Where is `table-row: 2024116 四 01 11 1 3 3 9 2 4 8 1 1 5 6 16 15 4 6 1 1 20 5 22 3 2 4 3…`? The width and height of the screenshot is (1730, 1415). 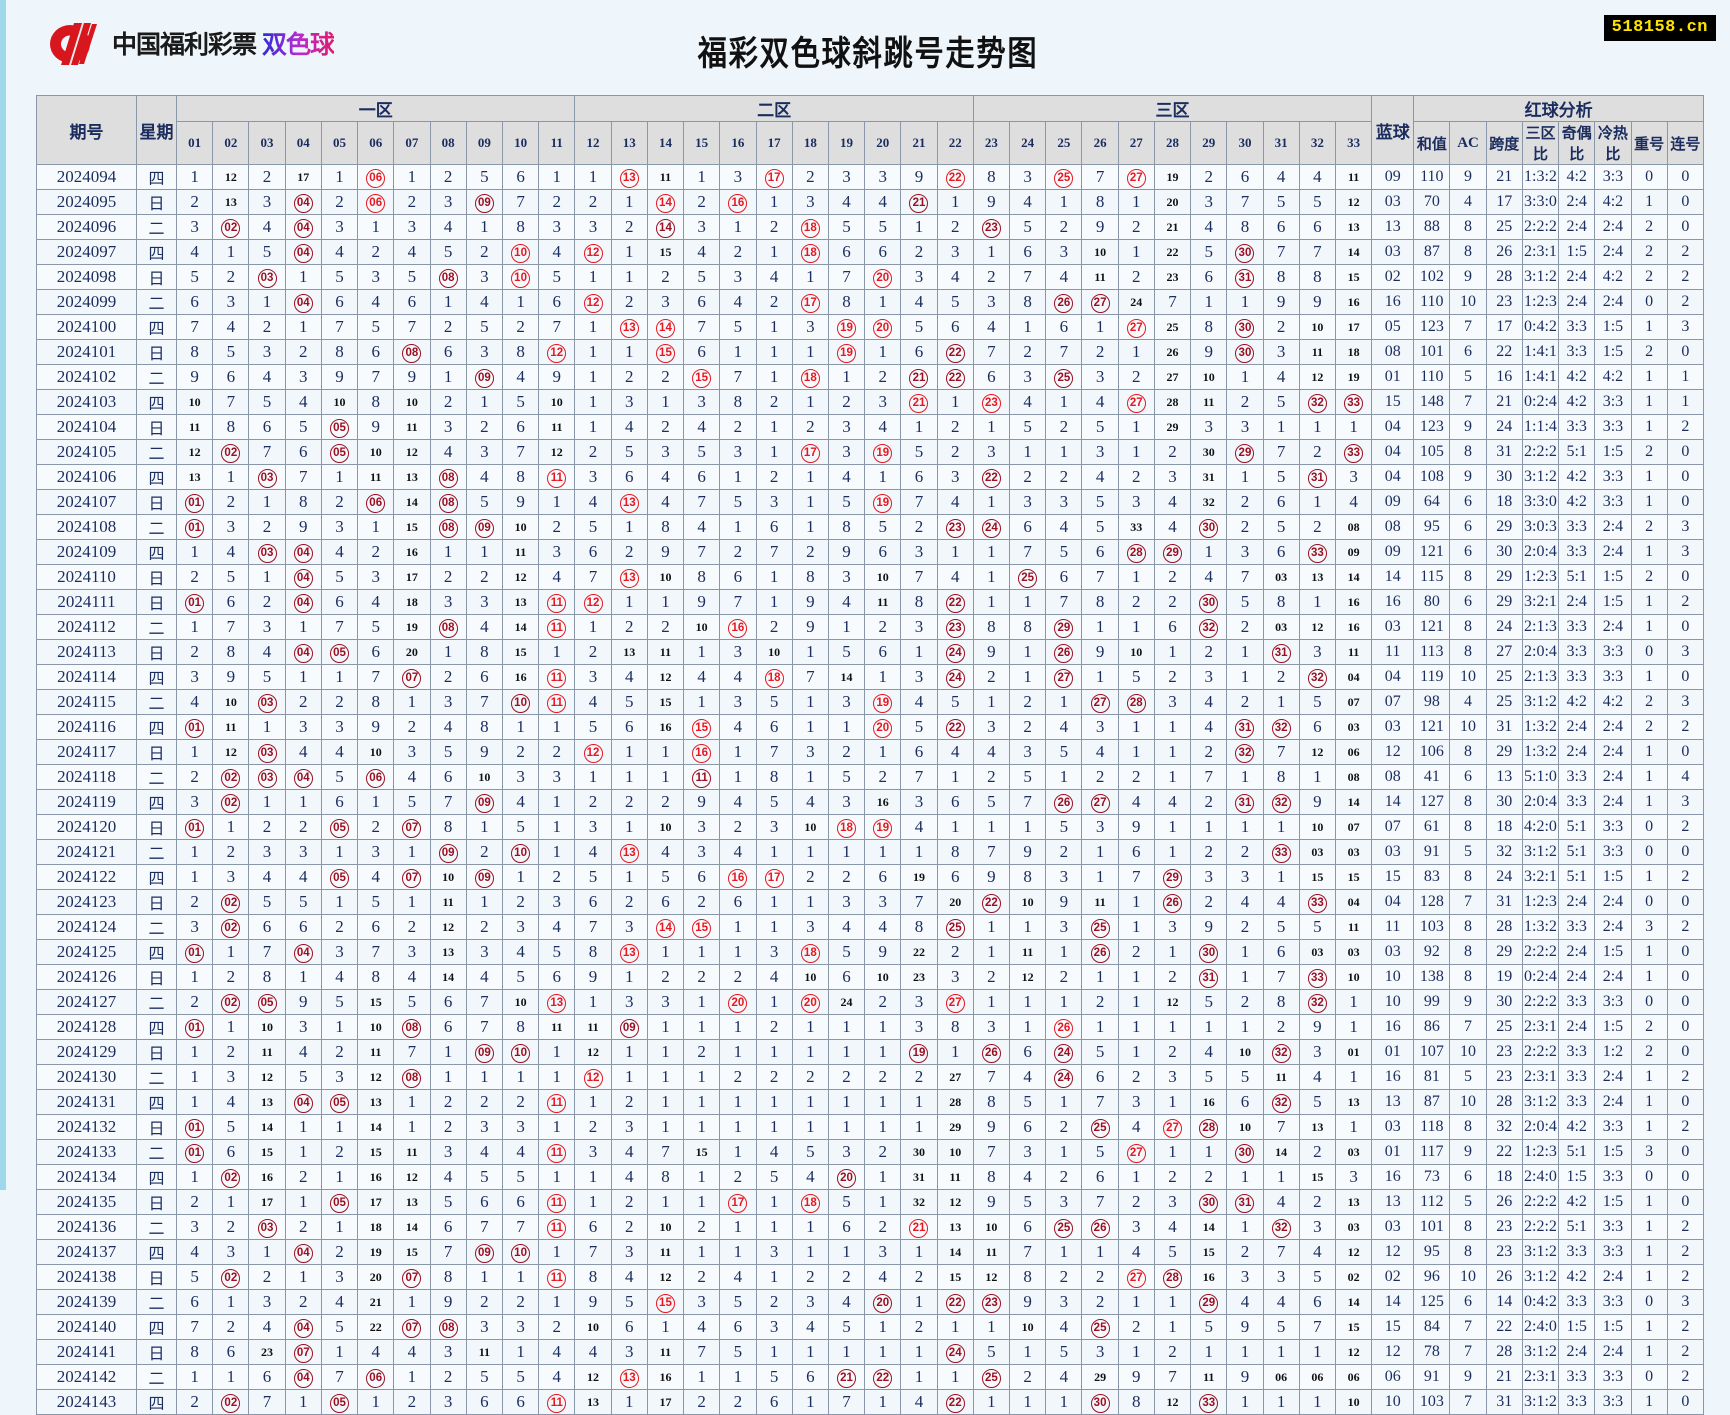 table-row: 2024116 四 01 11 1 3 3 9 2 4 8 1 1 5 6 16 15 4 6 1 1 20 5 22 3 2 4 3… is located at coordinates (870, 727).